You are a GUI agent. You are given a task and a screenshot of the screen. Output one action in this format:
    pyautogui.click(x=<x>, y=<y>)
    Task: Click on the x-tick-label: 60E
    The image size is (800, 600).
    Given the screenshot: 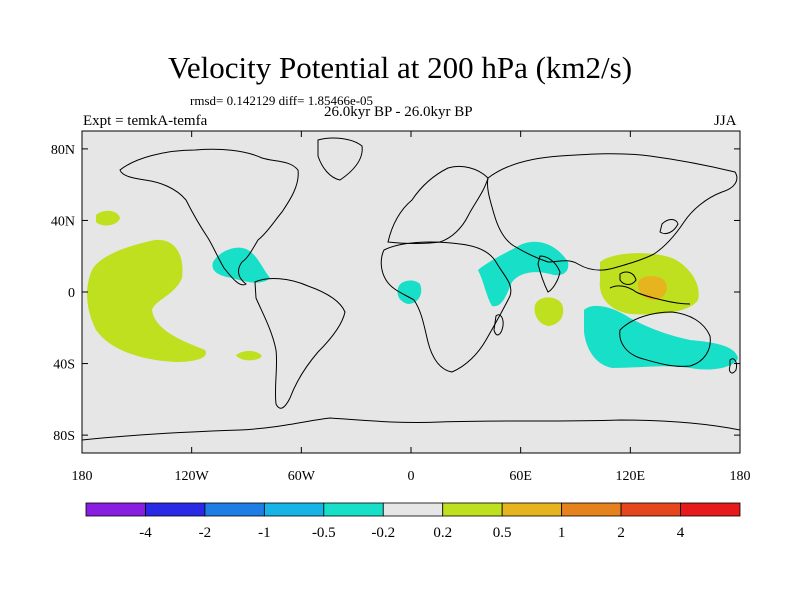 What is the action you would take?
    pyautogui.click(x=520, y=476)
    